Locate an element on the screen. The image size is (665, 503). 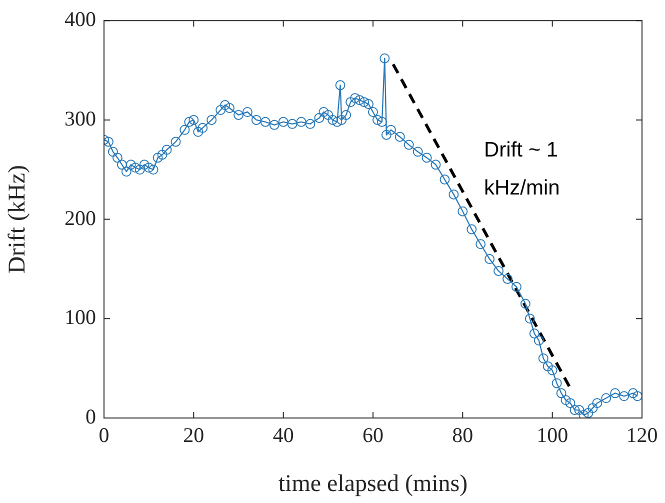
y-tick-label: 200 is located at coordinates (80, 218).